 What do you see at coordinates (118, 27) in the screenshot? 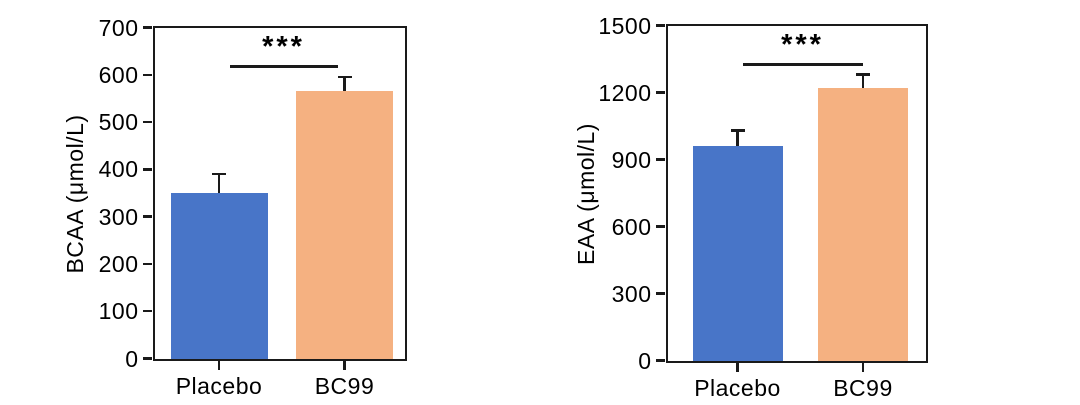
I see `y-tick-label: 700` at bounding box center [118, 27].